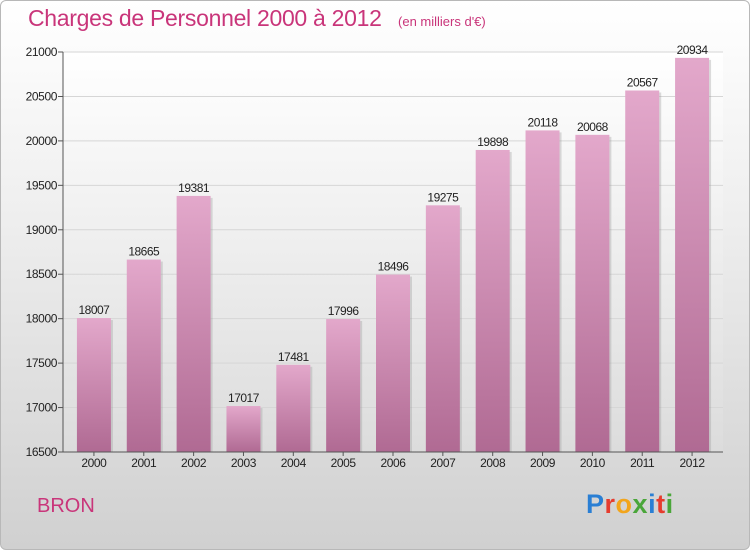  Describe the element at coordinates (205, 18) in the screenshot. I see `chart-title: Charges de Personnel 2000 à 2012` at that location.